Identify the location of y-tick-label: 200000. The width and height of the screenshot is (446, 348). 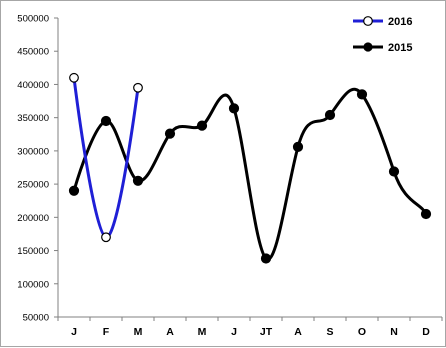
(33, 218).